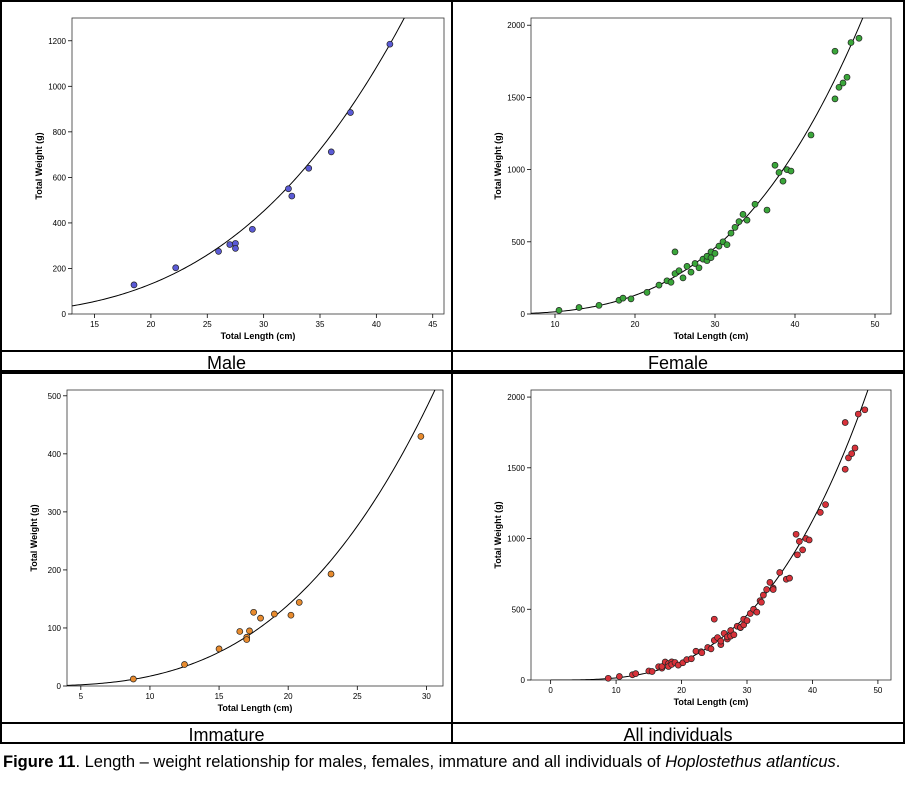 The image size is (905, 805). I want to click on plot-area, so click(711, 535).